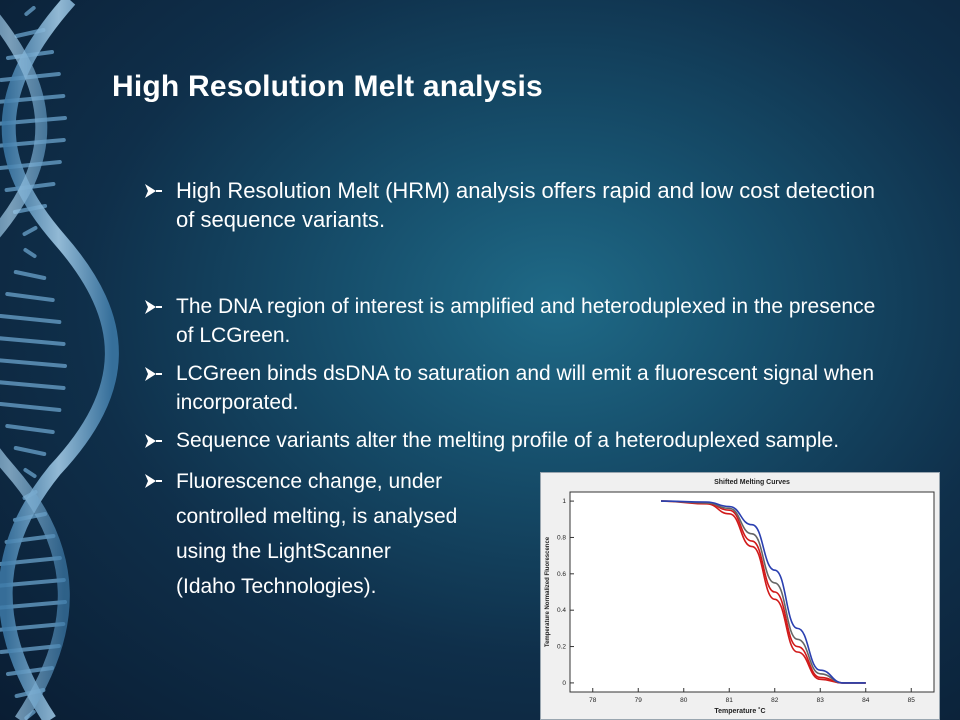  What do you see at coordinates (561, 610) in the screenshot?
I see `y-tick-label: 0.4` at bounding box center [561, 610].